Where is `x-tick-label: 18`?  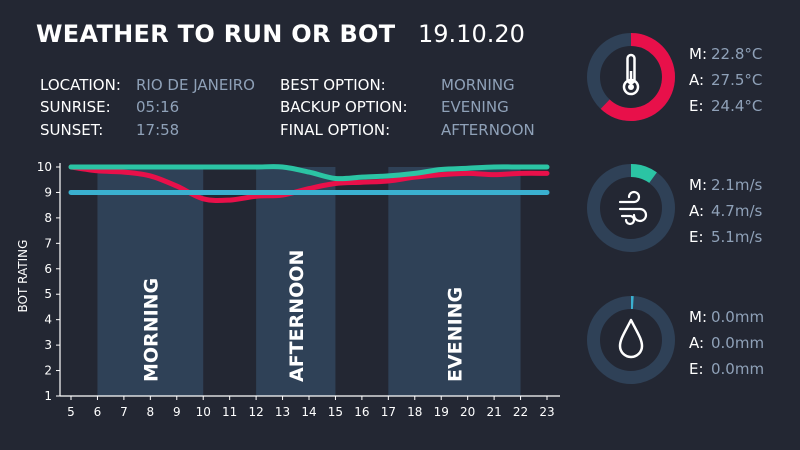 x-tick-label: 18 is located at coordinates (414, 412).